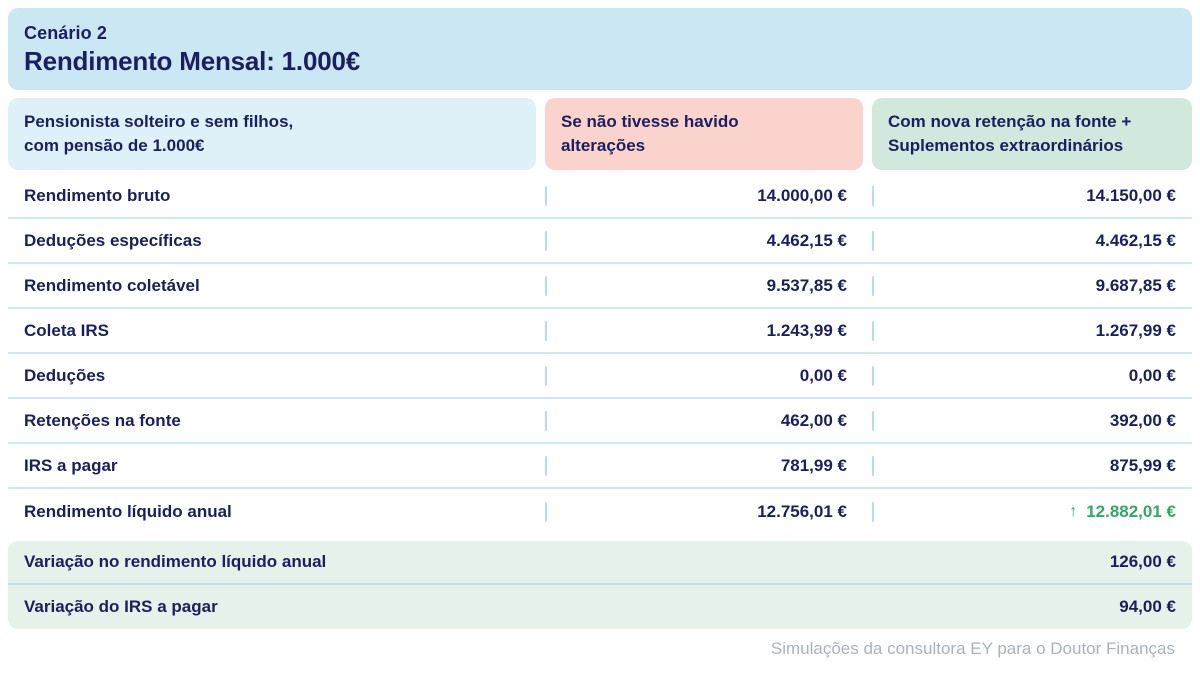  I want to click on value-before: 14.000,00 €, so click(704, 195).